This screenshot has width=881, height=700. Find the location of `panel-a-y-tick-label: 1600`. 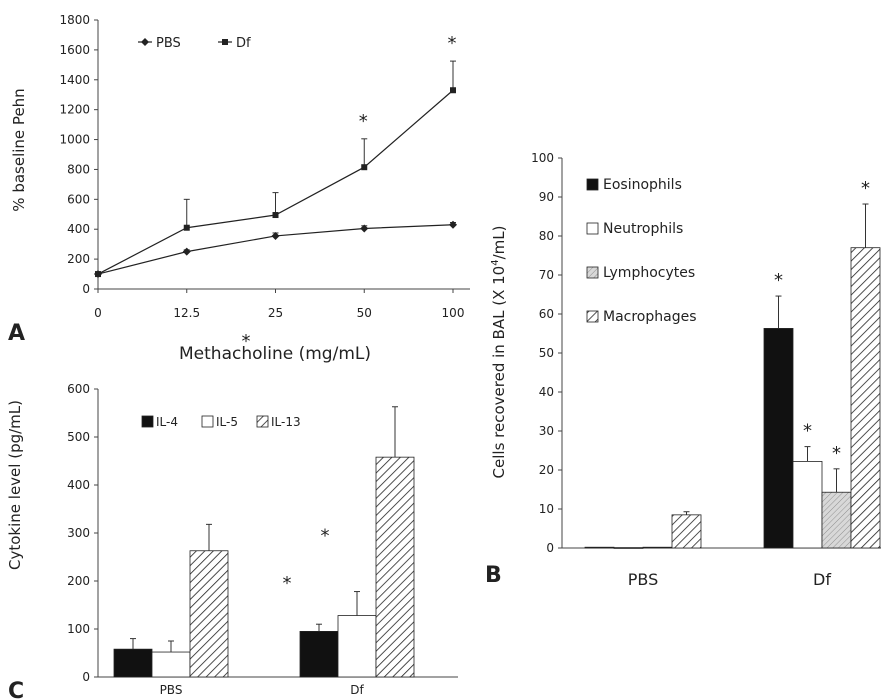

panel-a-y-tick-label: 1600 is located at coordinates (74, 50).